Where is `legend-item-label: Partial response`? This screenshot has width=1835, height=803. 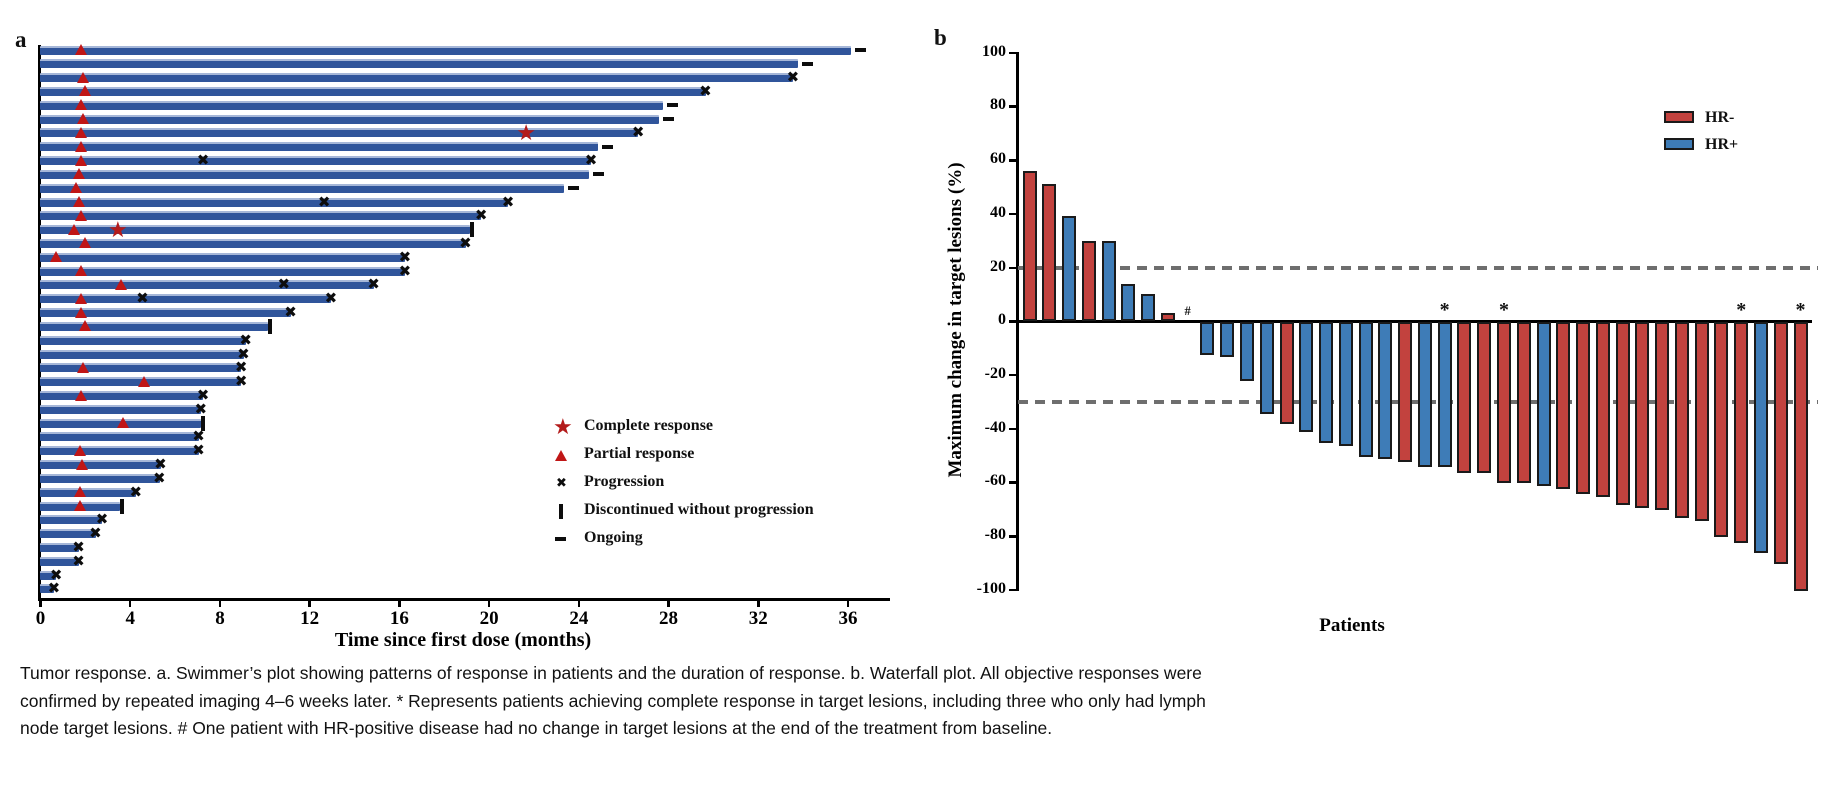
legend-item-label: Partial response is located at coordinates (639, 453).